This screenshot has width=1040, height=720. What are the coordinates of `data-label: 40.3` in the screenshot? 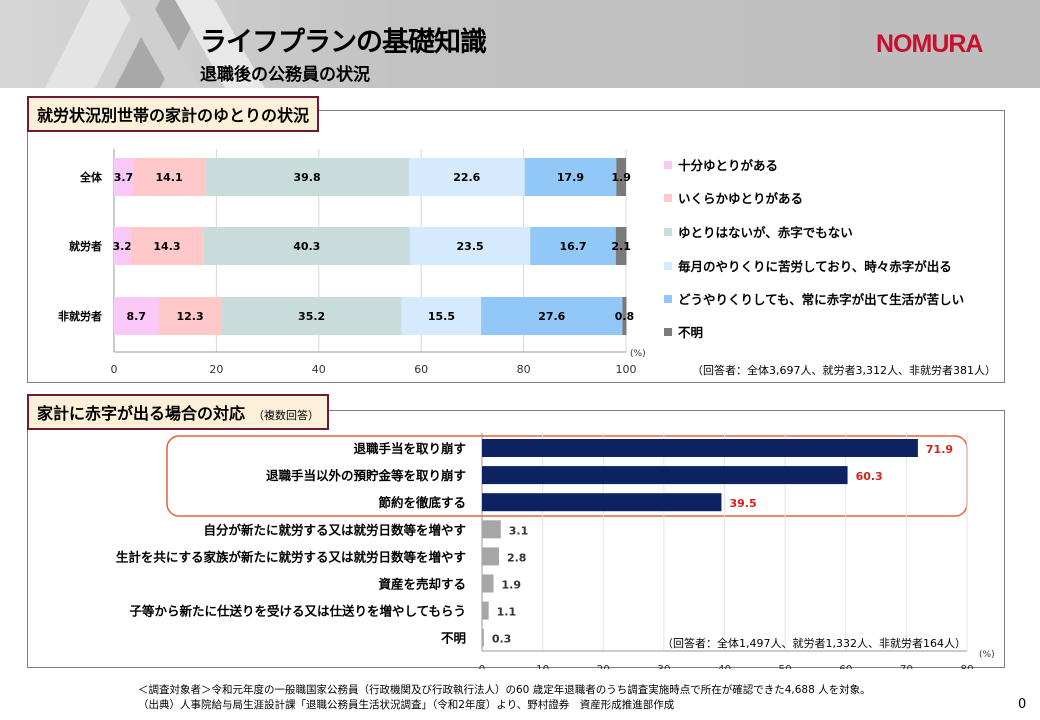 It's located at (306, 246).